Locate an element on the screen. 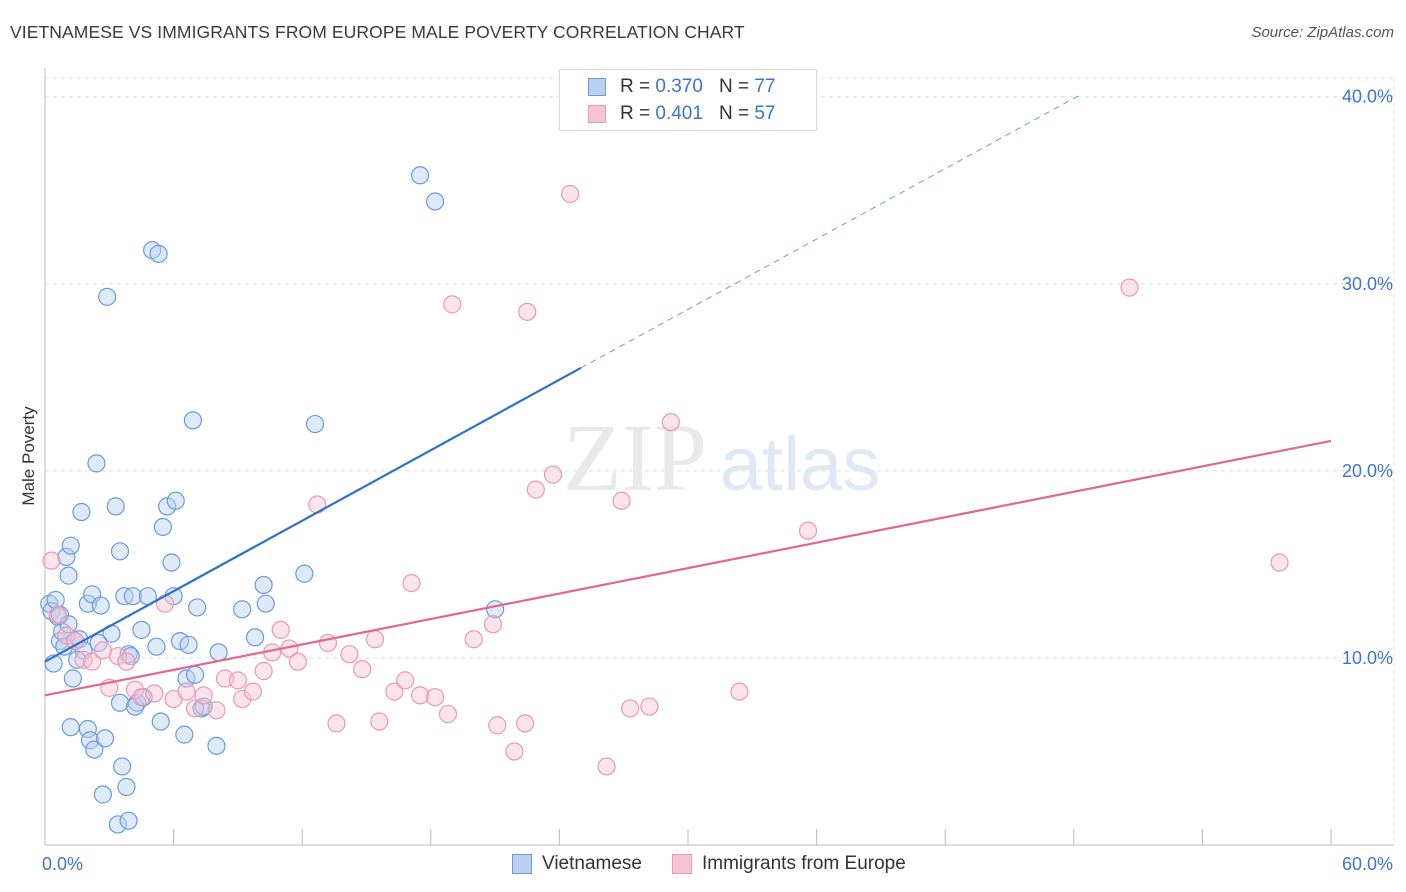  trend-line-extension-vietnamese is located at coordinates (830, 231).